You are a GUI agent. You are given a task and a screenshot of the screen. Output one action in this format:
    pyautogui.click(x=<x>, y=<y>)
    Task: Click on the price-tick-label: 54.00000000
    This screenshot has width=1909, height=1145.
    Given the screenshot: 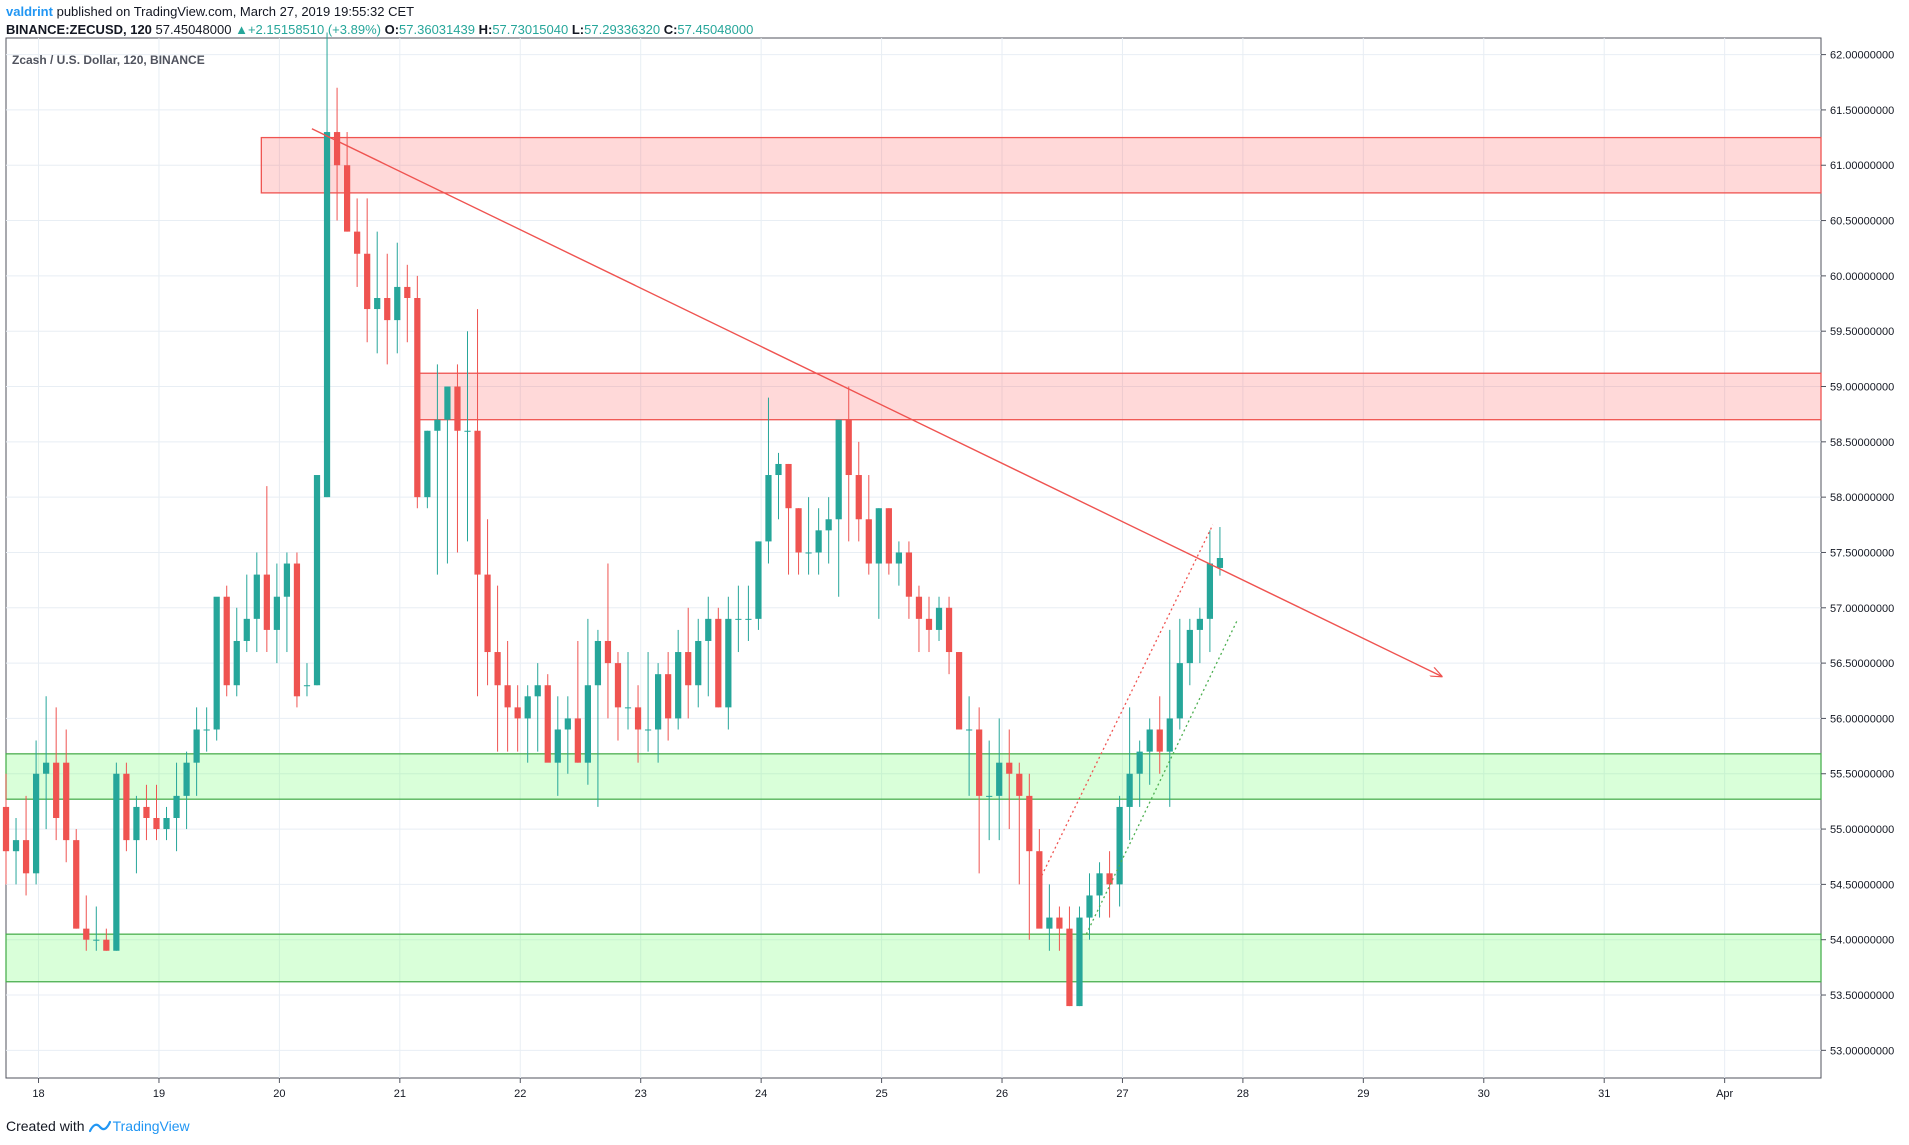 What is the action you would take?
    pyautogui.click(x=1862, y=941)
    